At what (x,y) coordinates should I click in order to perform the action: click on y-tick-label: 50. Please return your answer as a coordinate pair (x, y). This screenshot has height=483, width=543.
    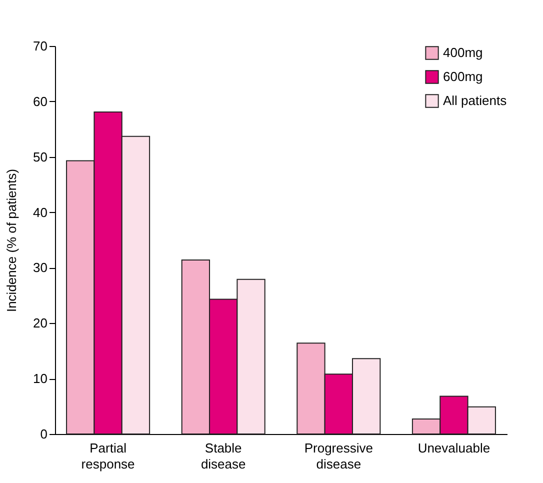
    Looking at the image, I should click on (40, 156).